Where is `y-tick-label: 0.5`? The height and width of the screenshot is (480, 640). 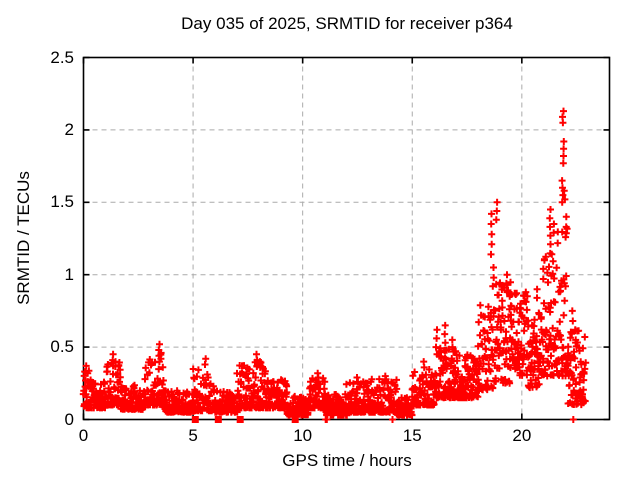 y-tick-label: 0.5 is located at coordinates (62, 347).